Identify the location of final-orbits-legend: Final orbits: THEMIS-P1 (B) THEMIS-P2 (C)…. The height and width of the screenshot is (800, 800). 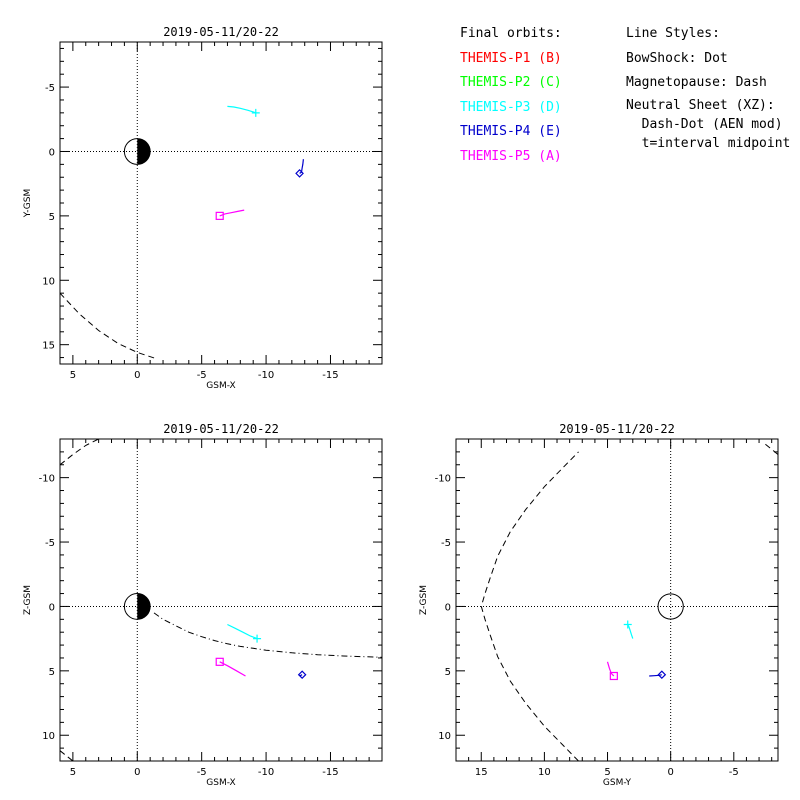
(511, 95).